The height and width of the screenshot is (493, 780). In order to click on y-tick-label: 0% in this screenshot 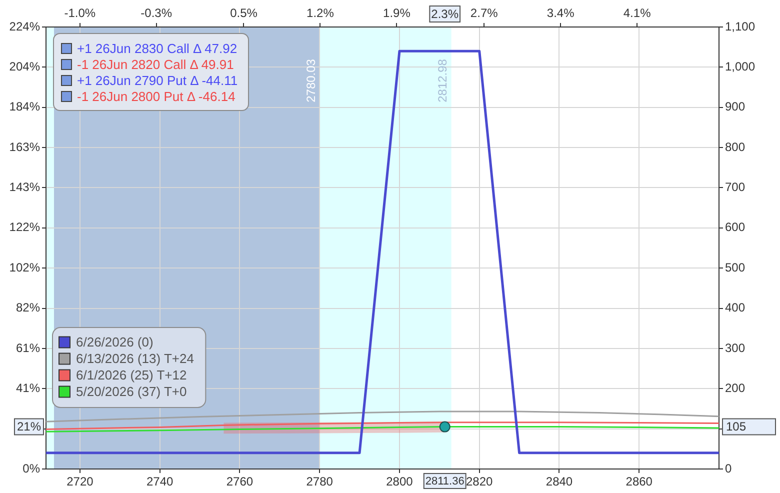, I will do `click(31, 468)`.